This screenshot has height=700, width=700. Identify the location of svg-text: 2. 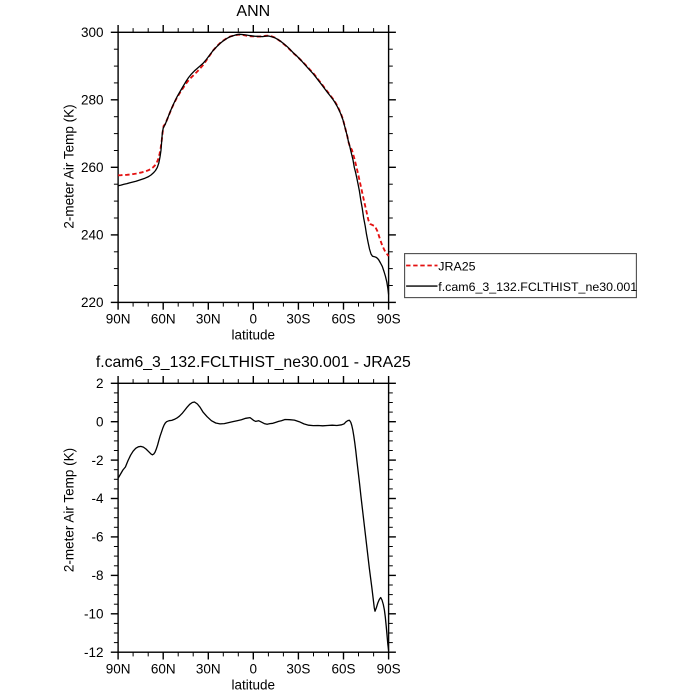
(100, 383).